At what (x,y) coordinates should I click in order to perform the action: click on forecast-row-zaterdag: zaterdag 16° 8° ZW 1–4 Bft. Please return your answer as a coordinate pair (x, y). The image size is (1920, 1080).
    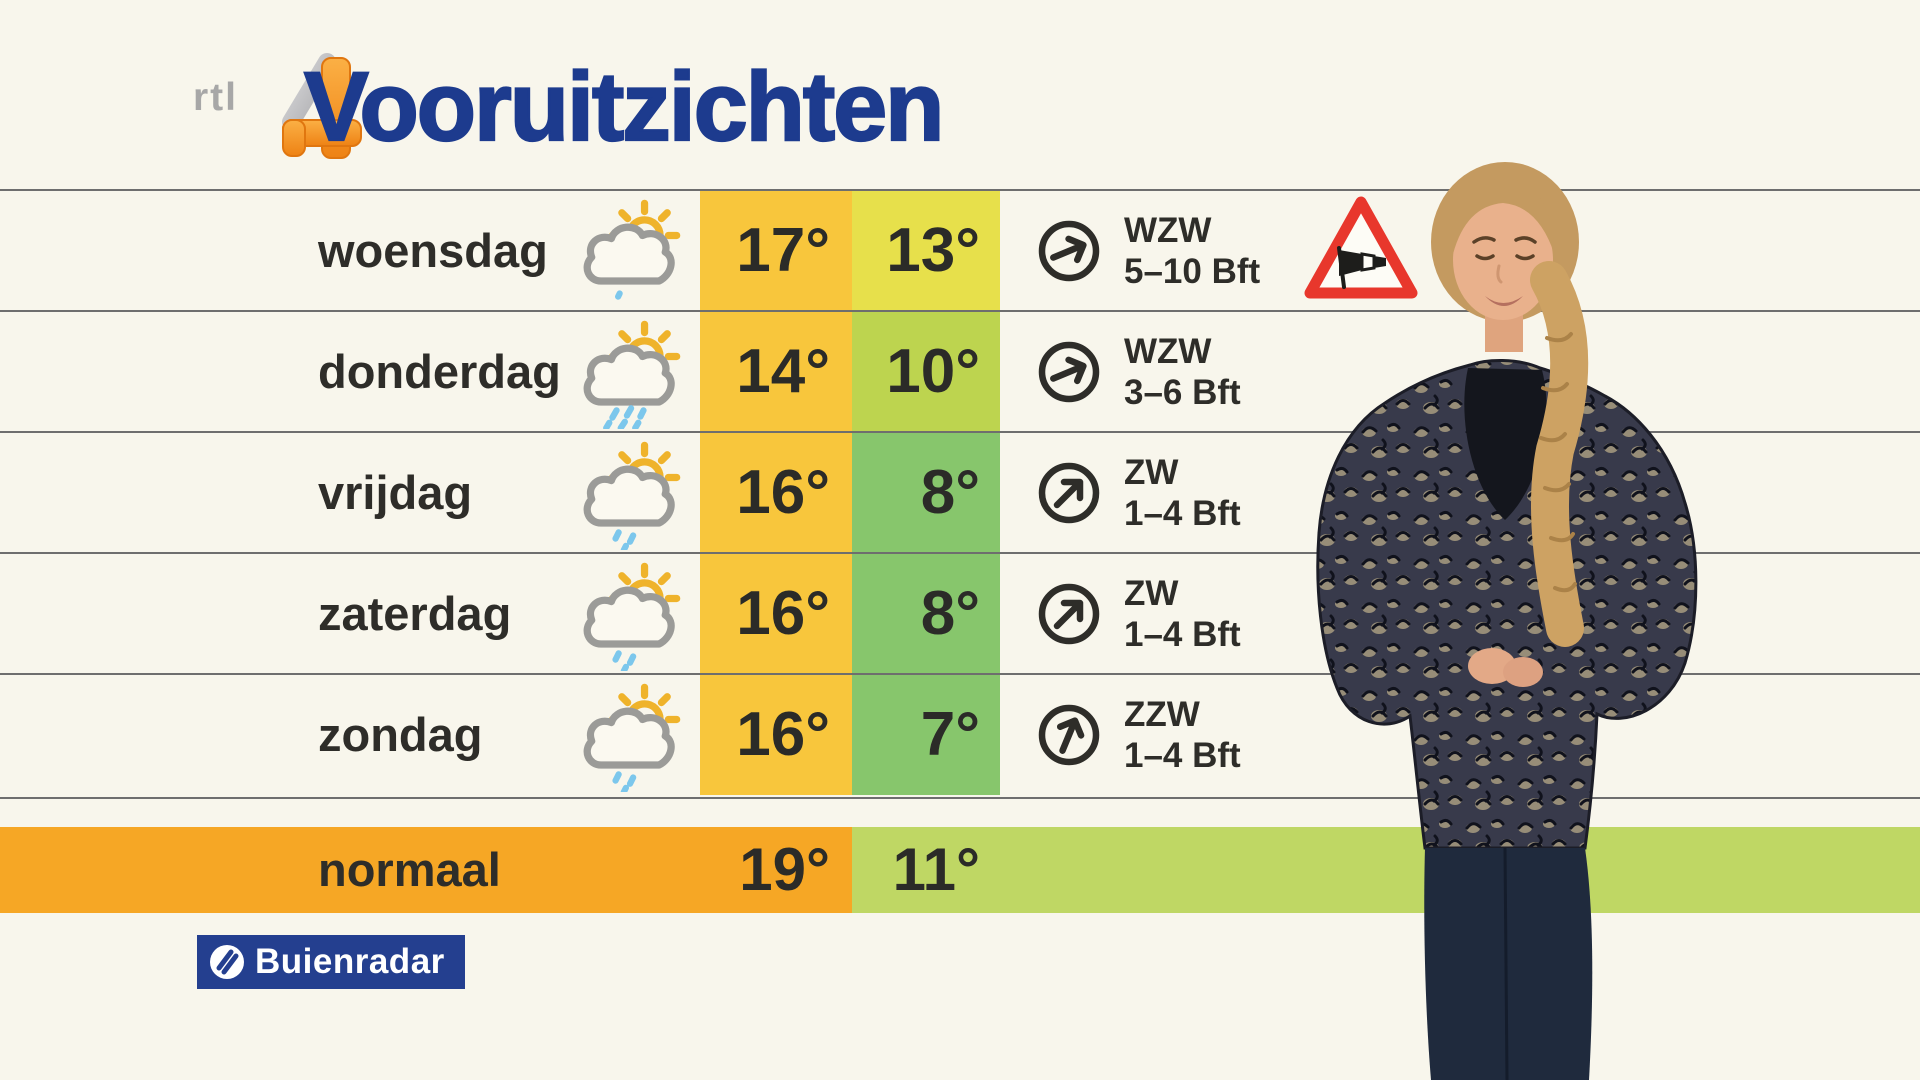
    Looking at the image, I should click on (960, 613).